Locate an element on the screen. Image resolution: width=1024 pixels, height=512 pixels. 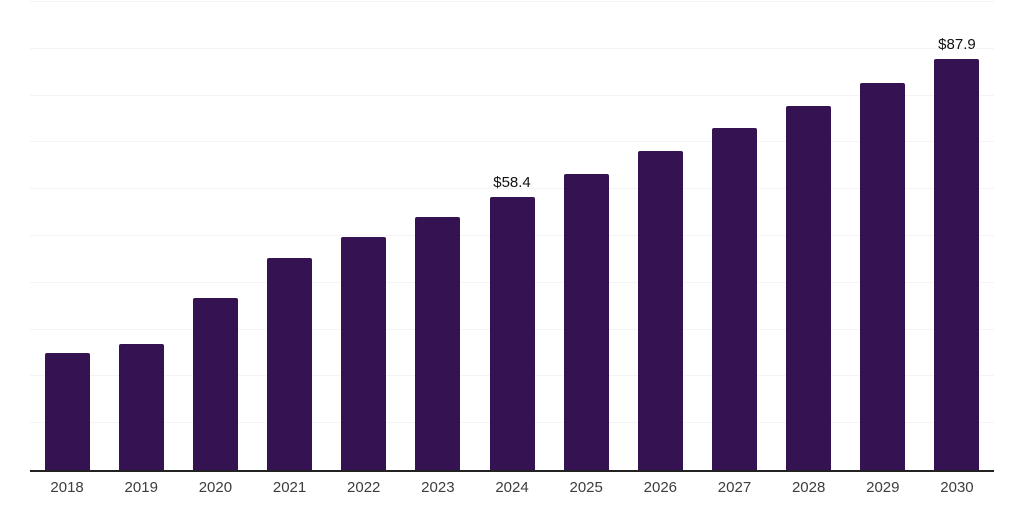
x-tick-label: 2028 is located at coordinates (808, 487).